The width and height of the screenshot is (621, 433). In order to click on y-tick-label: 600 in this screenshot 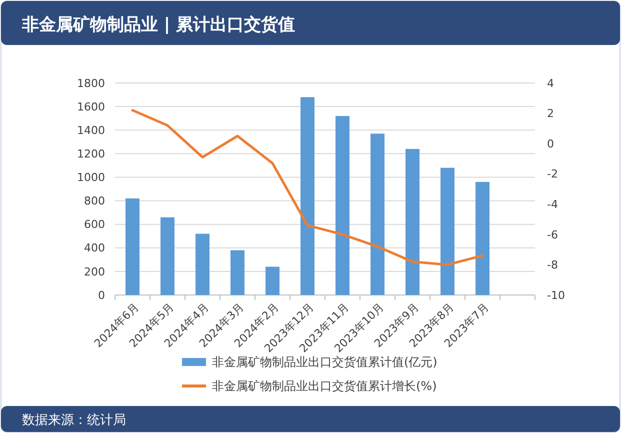, I will do `click(94, 225)`.